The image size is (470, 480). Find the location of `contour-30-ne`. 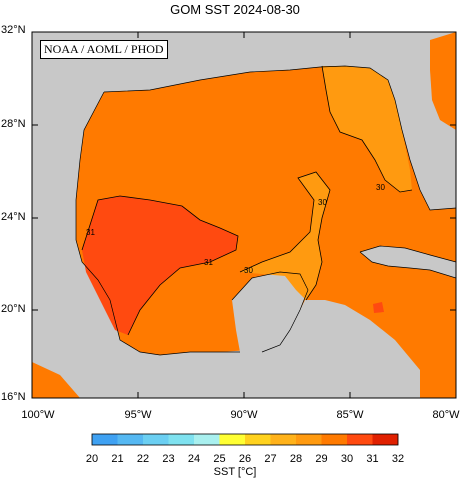

contour-30-ne is located at coordinates (367, 129).